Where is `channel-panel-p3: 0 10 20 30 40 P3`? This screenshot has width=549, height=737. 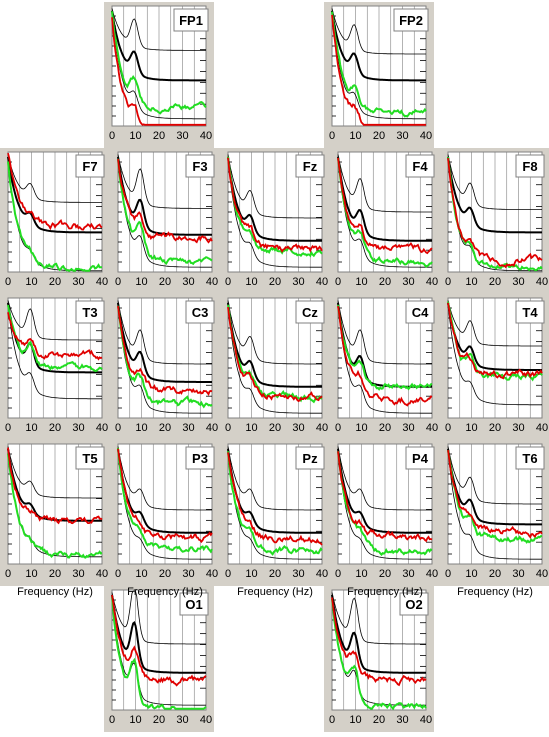
channel-panel-p3: 0 10 20 30 40 P3 is located at coordinates (165, 513).